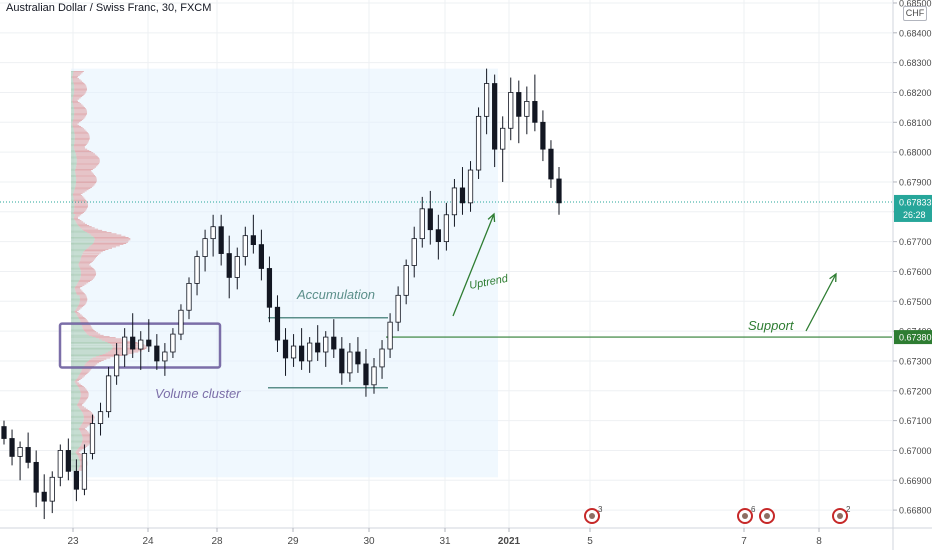  Describe the element at coordinates (914, 215) in the screenshot. I see `countdown-label: 26:28` at that location.